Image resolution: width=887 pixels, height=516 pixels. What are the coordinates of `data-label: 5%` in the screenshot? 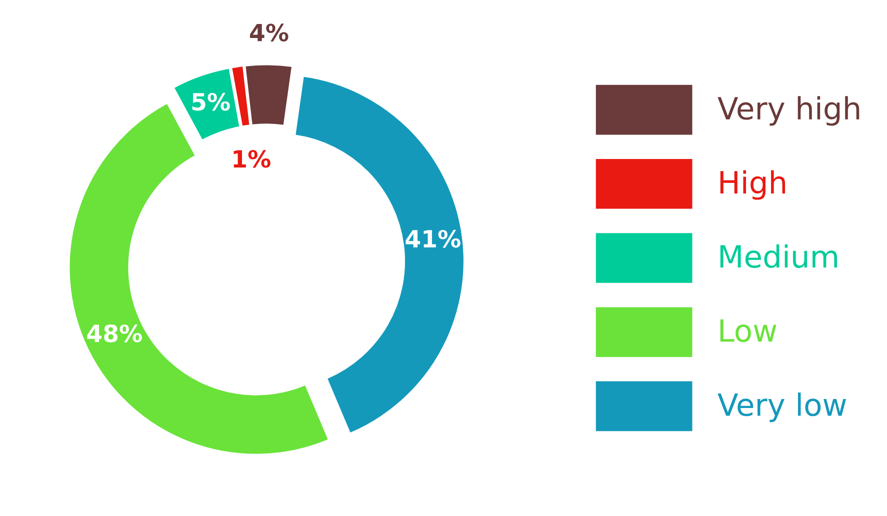 It's located at (211, 101).